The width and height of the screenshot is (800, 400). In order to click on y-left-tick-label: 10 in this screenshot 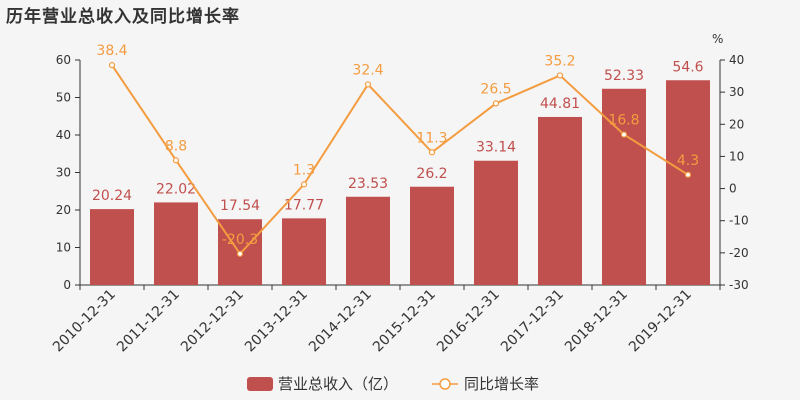, I will do `click(63, 248)`.